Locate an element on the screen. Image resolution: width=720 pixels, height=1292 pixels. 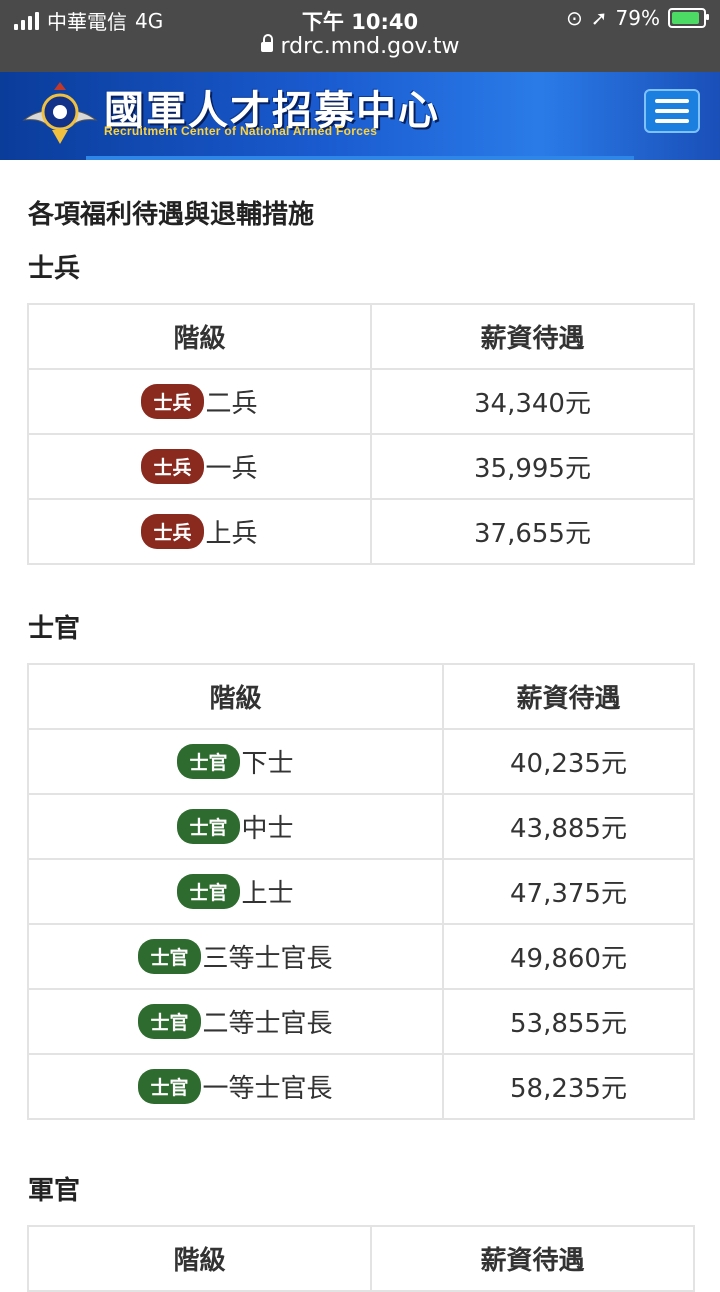
section-title-soldier: 士兵 is located at coordinates (54, 269).